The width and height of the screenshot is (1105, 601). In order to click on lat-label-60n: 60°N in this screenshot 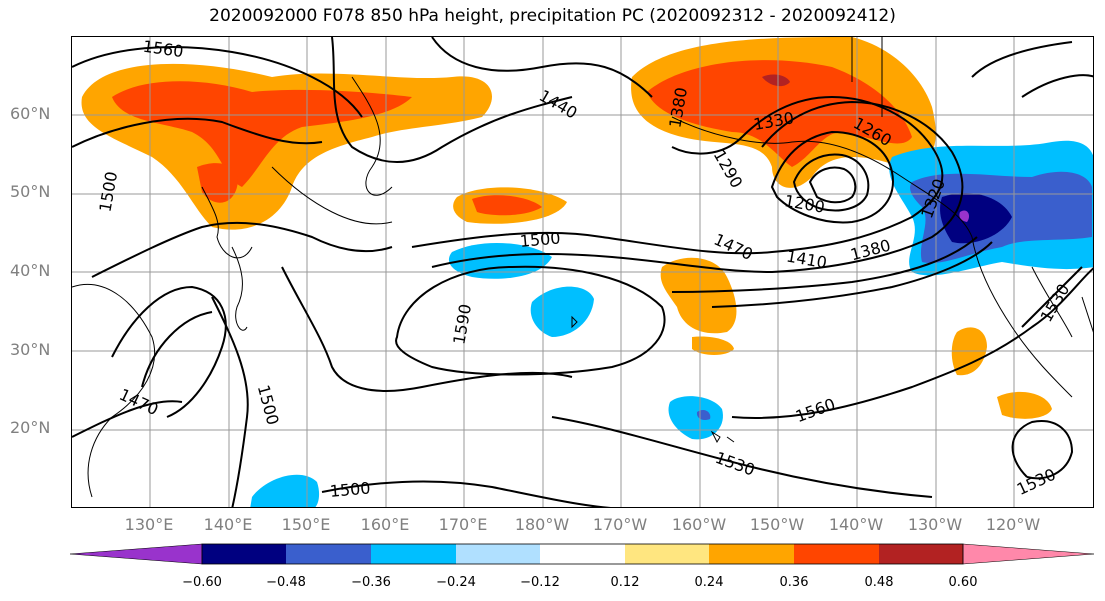, I will do `click(30, 113)`.